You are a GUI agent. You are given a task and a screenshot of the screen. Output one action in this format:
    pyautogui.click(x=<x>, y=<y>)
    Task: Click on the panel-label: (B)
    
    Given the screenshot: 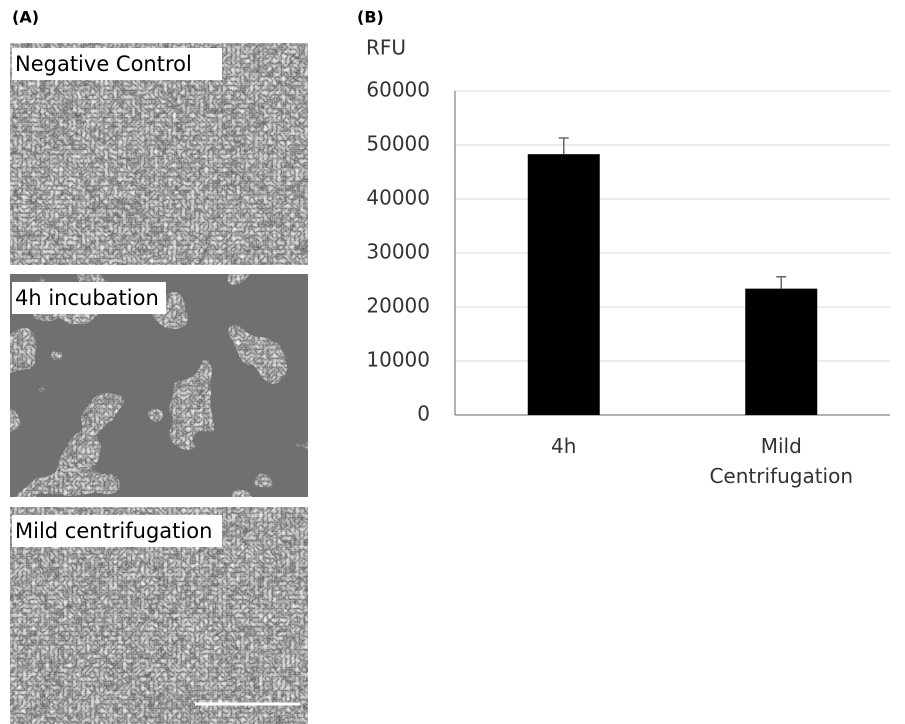 What is the action you would take?
    pyautogui.click(x=370, y=17)
    